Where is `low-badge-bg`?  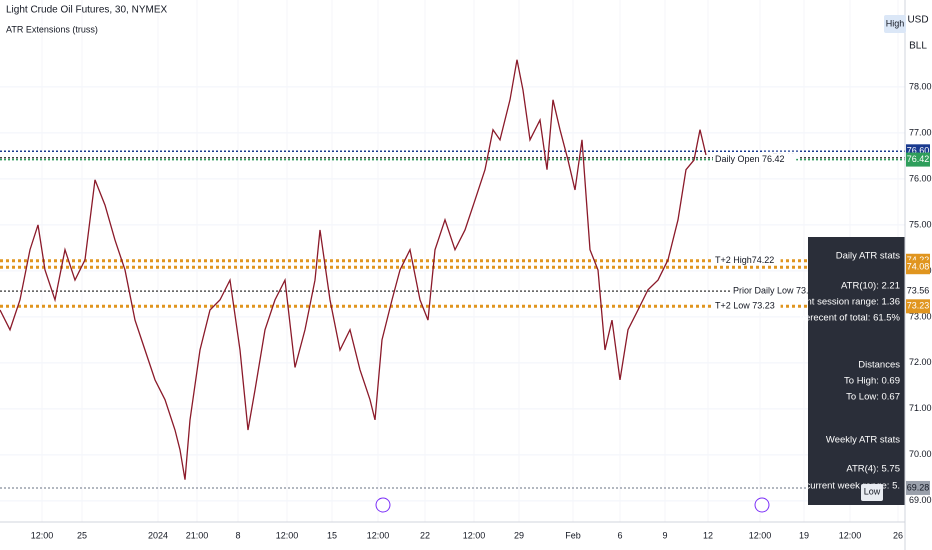
low-badge-bg is located at coordinates (872, 492).